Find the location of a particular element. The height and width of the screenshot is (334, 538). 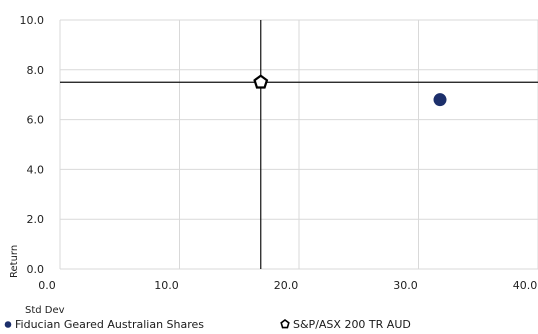

y-tick-label-5: 10.0 is located at coordinates (32, 20).